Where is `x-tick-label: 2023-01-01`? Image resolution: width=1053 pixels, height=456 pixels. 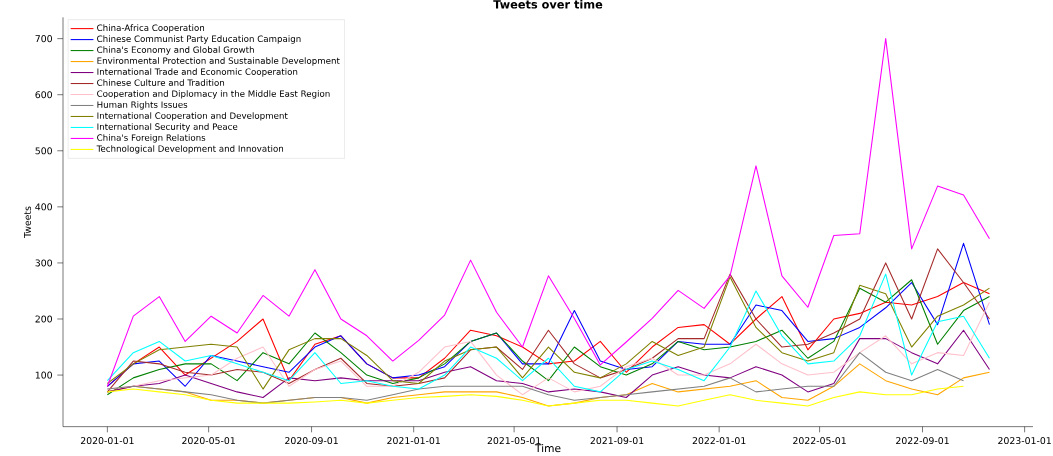
x-tick-label: 2023-01-01 is located at coordinates (1024, 441).